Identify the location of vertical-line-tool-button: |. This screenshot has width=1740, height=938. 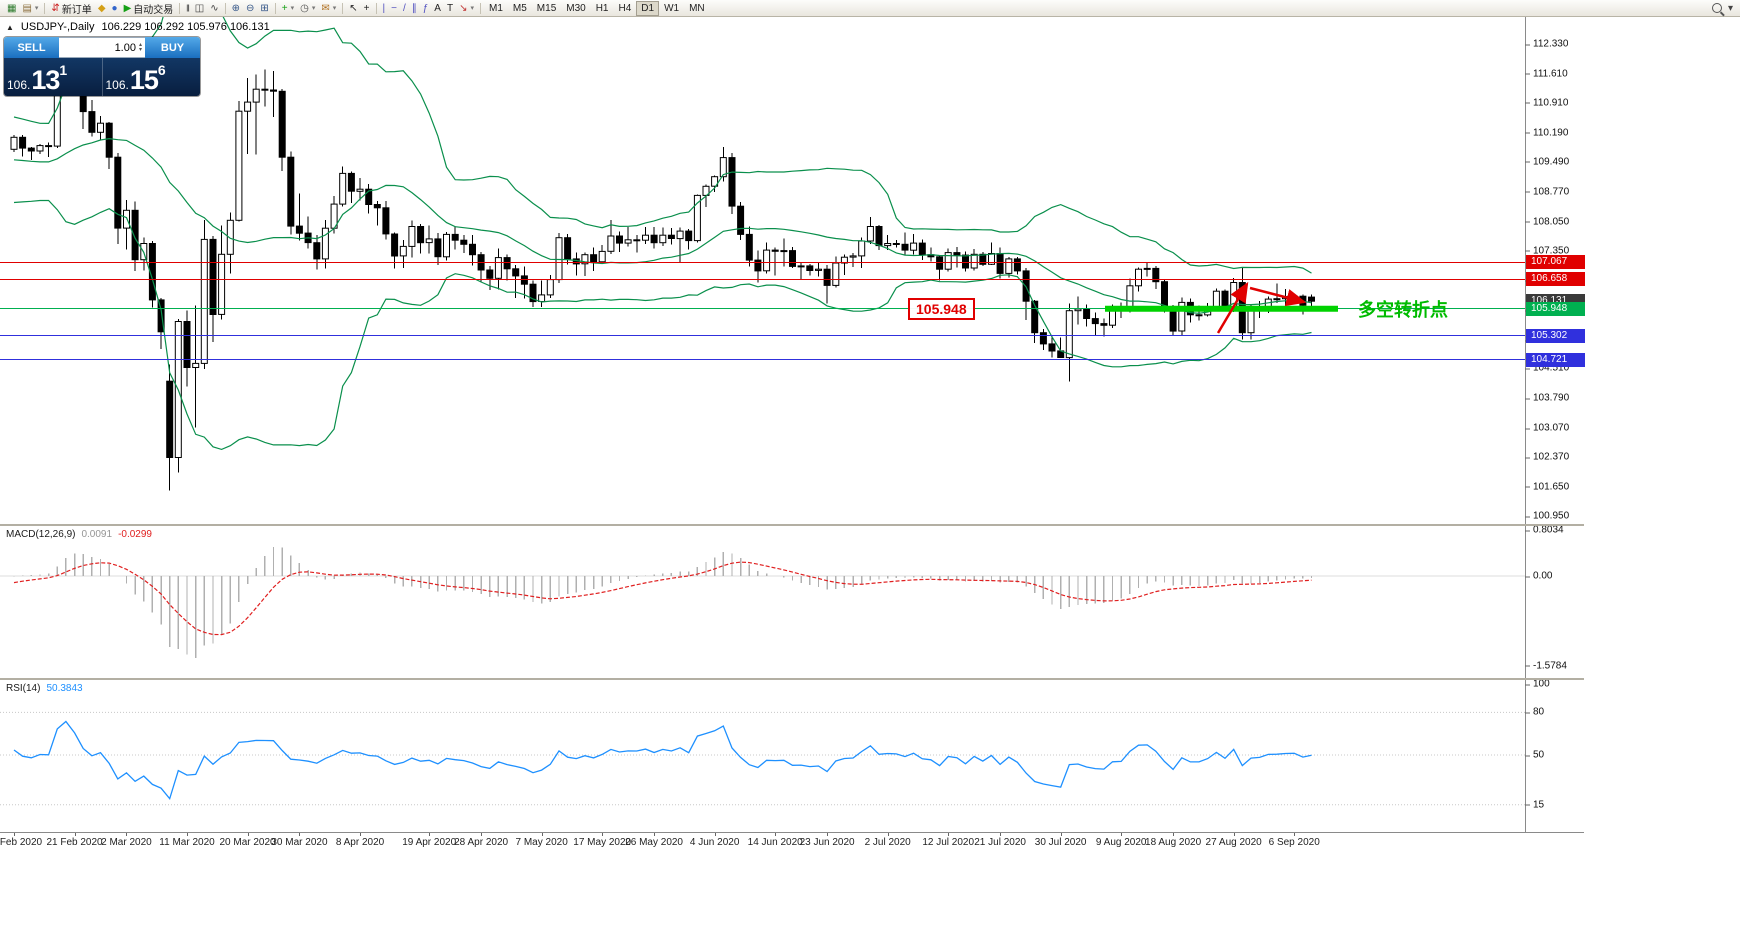
(384, 8).